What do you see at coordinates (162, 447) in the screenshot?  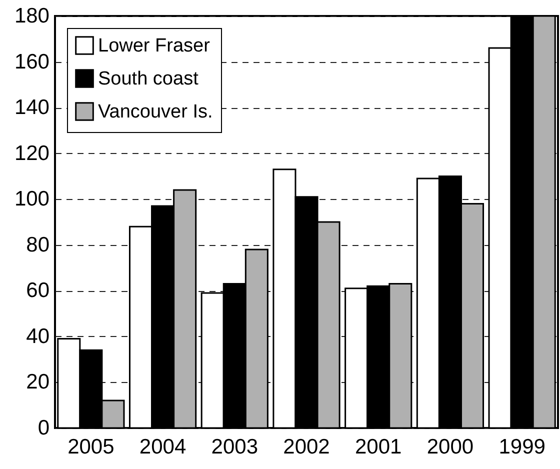 I see `x-tick-label: 2004` at bounding box center [162, 447].